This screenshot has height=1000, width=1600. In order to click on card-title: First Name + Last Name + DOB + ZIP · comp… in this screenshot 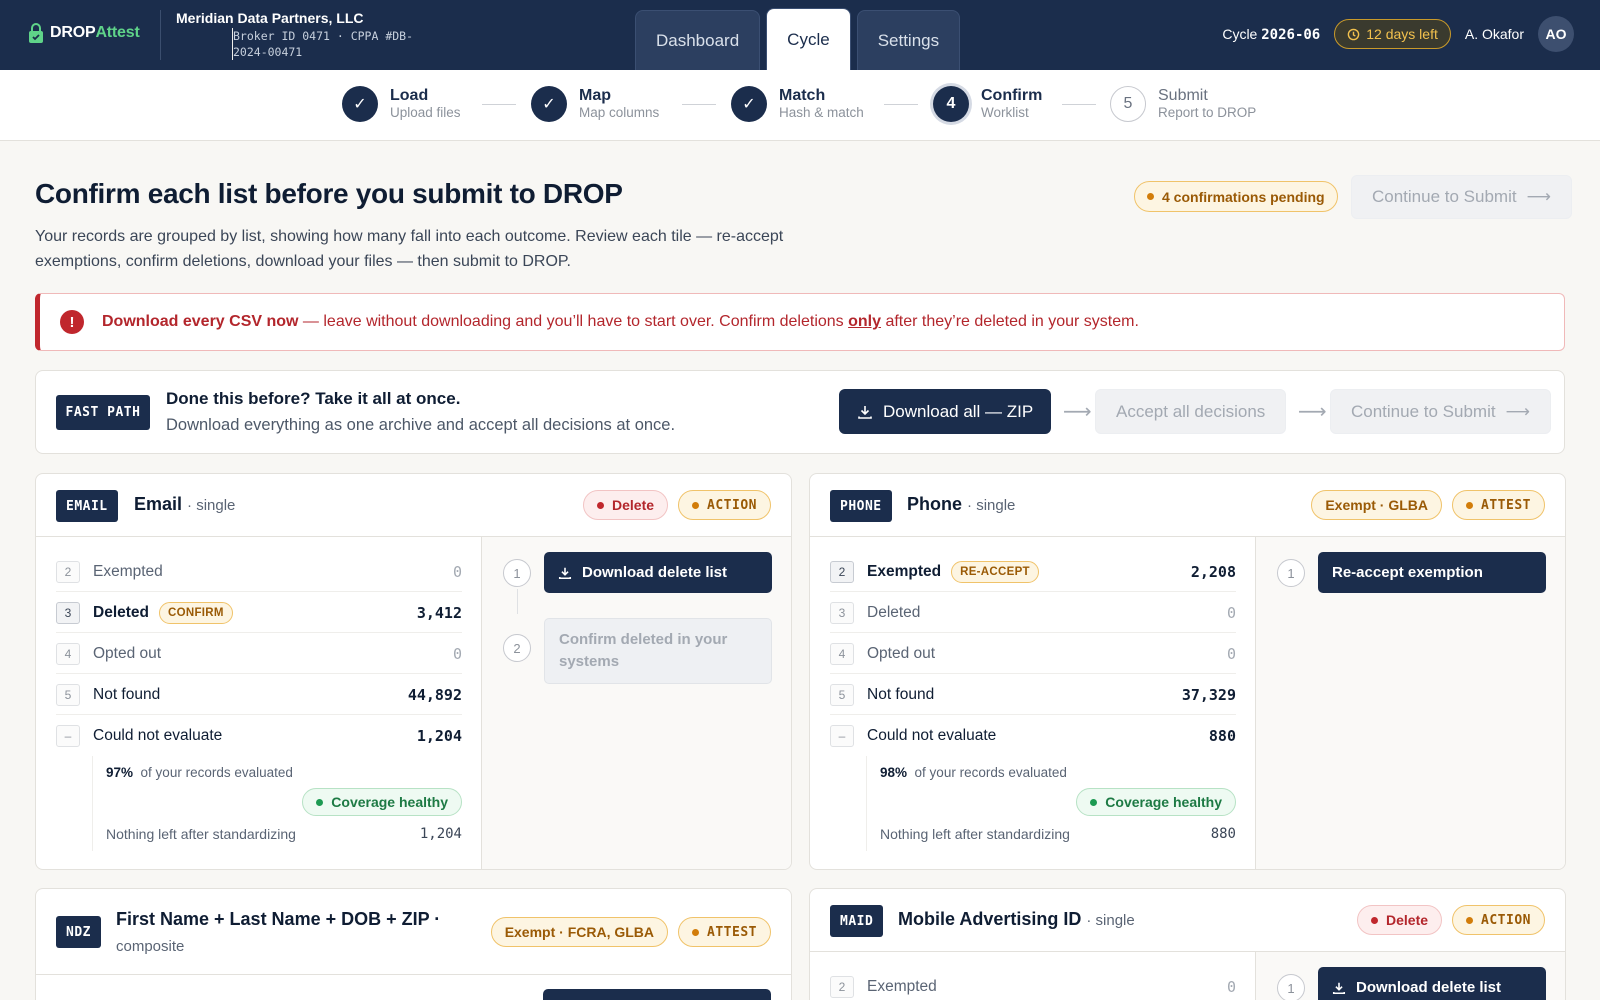, I will do `click(278, 933)`.